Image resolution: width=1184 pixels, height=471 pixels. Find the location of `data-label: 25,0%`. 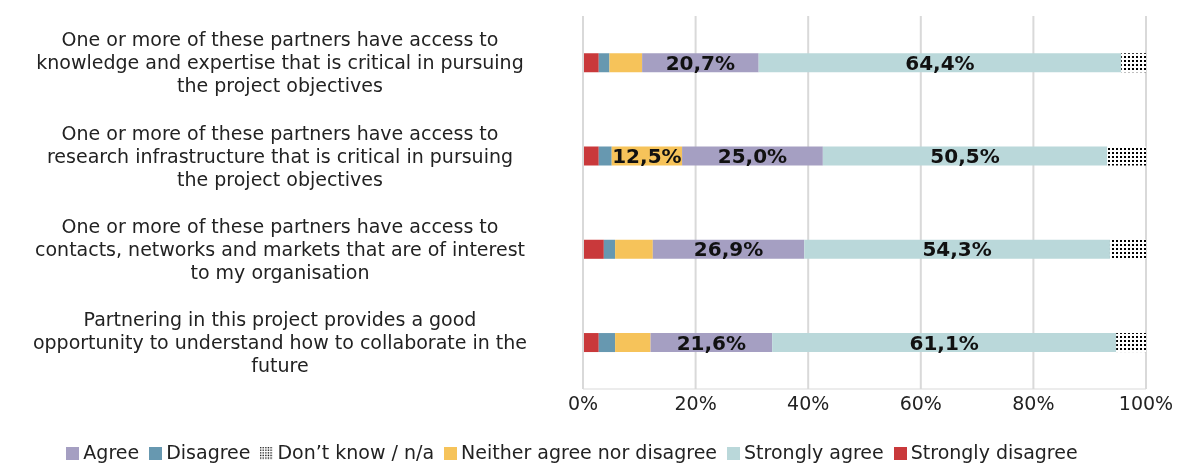

data-label: 25,0% is located at coordinates (752, 156).